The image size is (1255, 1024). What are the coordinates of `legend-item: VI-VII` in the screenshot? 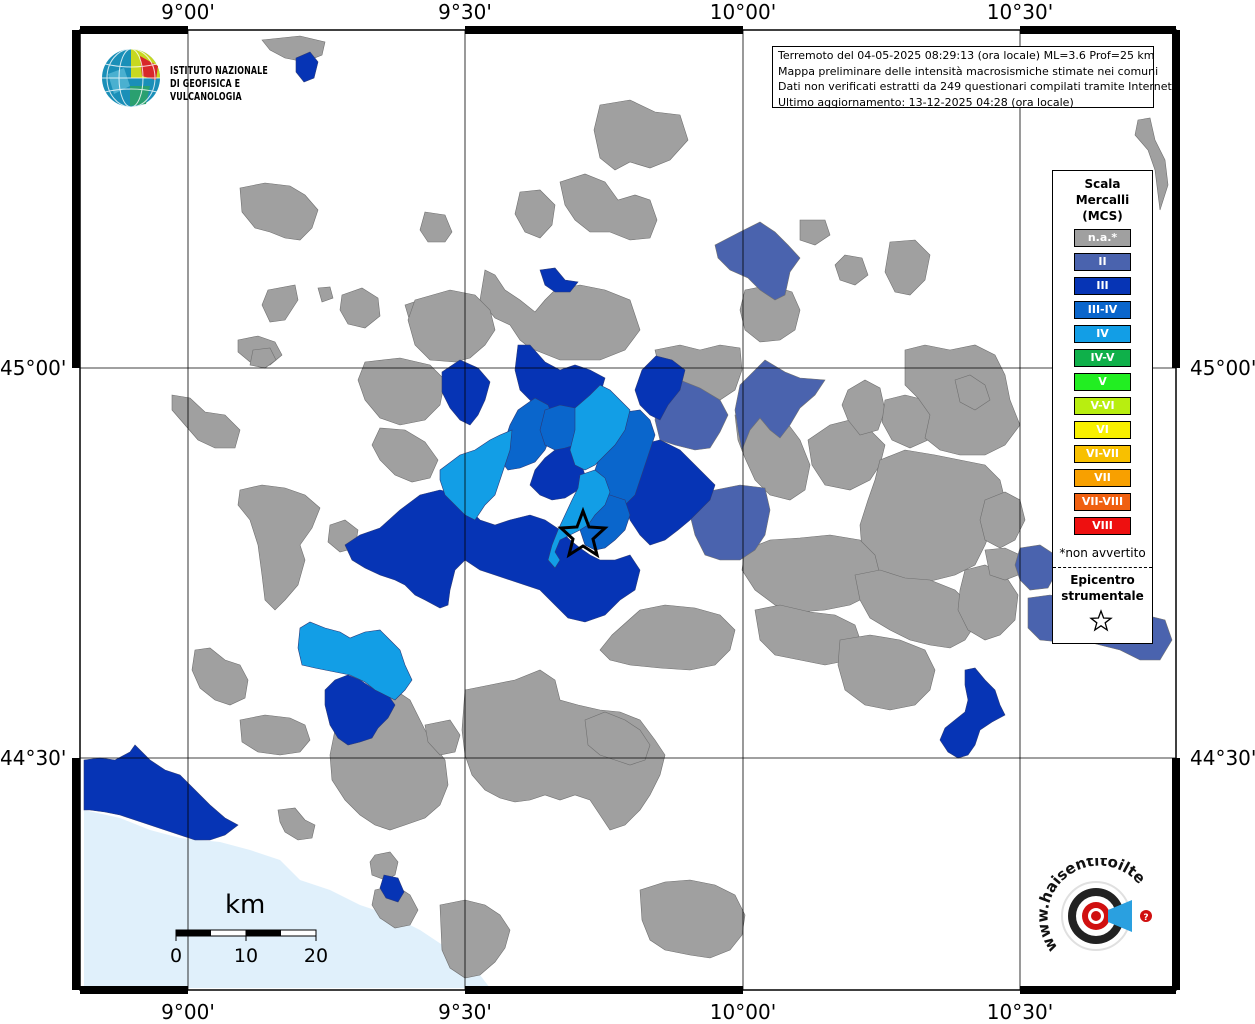 It's located at (1102, 454).